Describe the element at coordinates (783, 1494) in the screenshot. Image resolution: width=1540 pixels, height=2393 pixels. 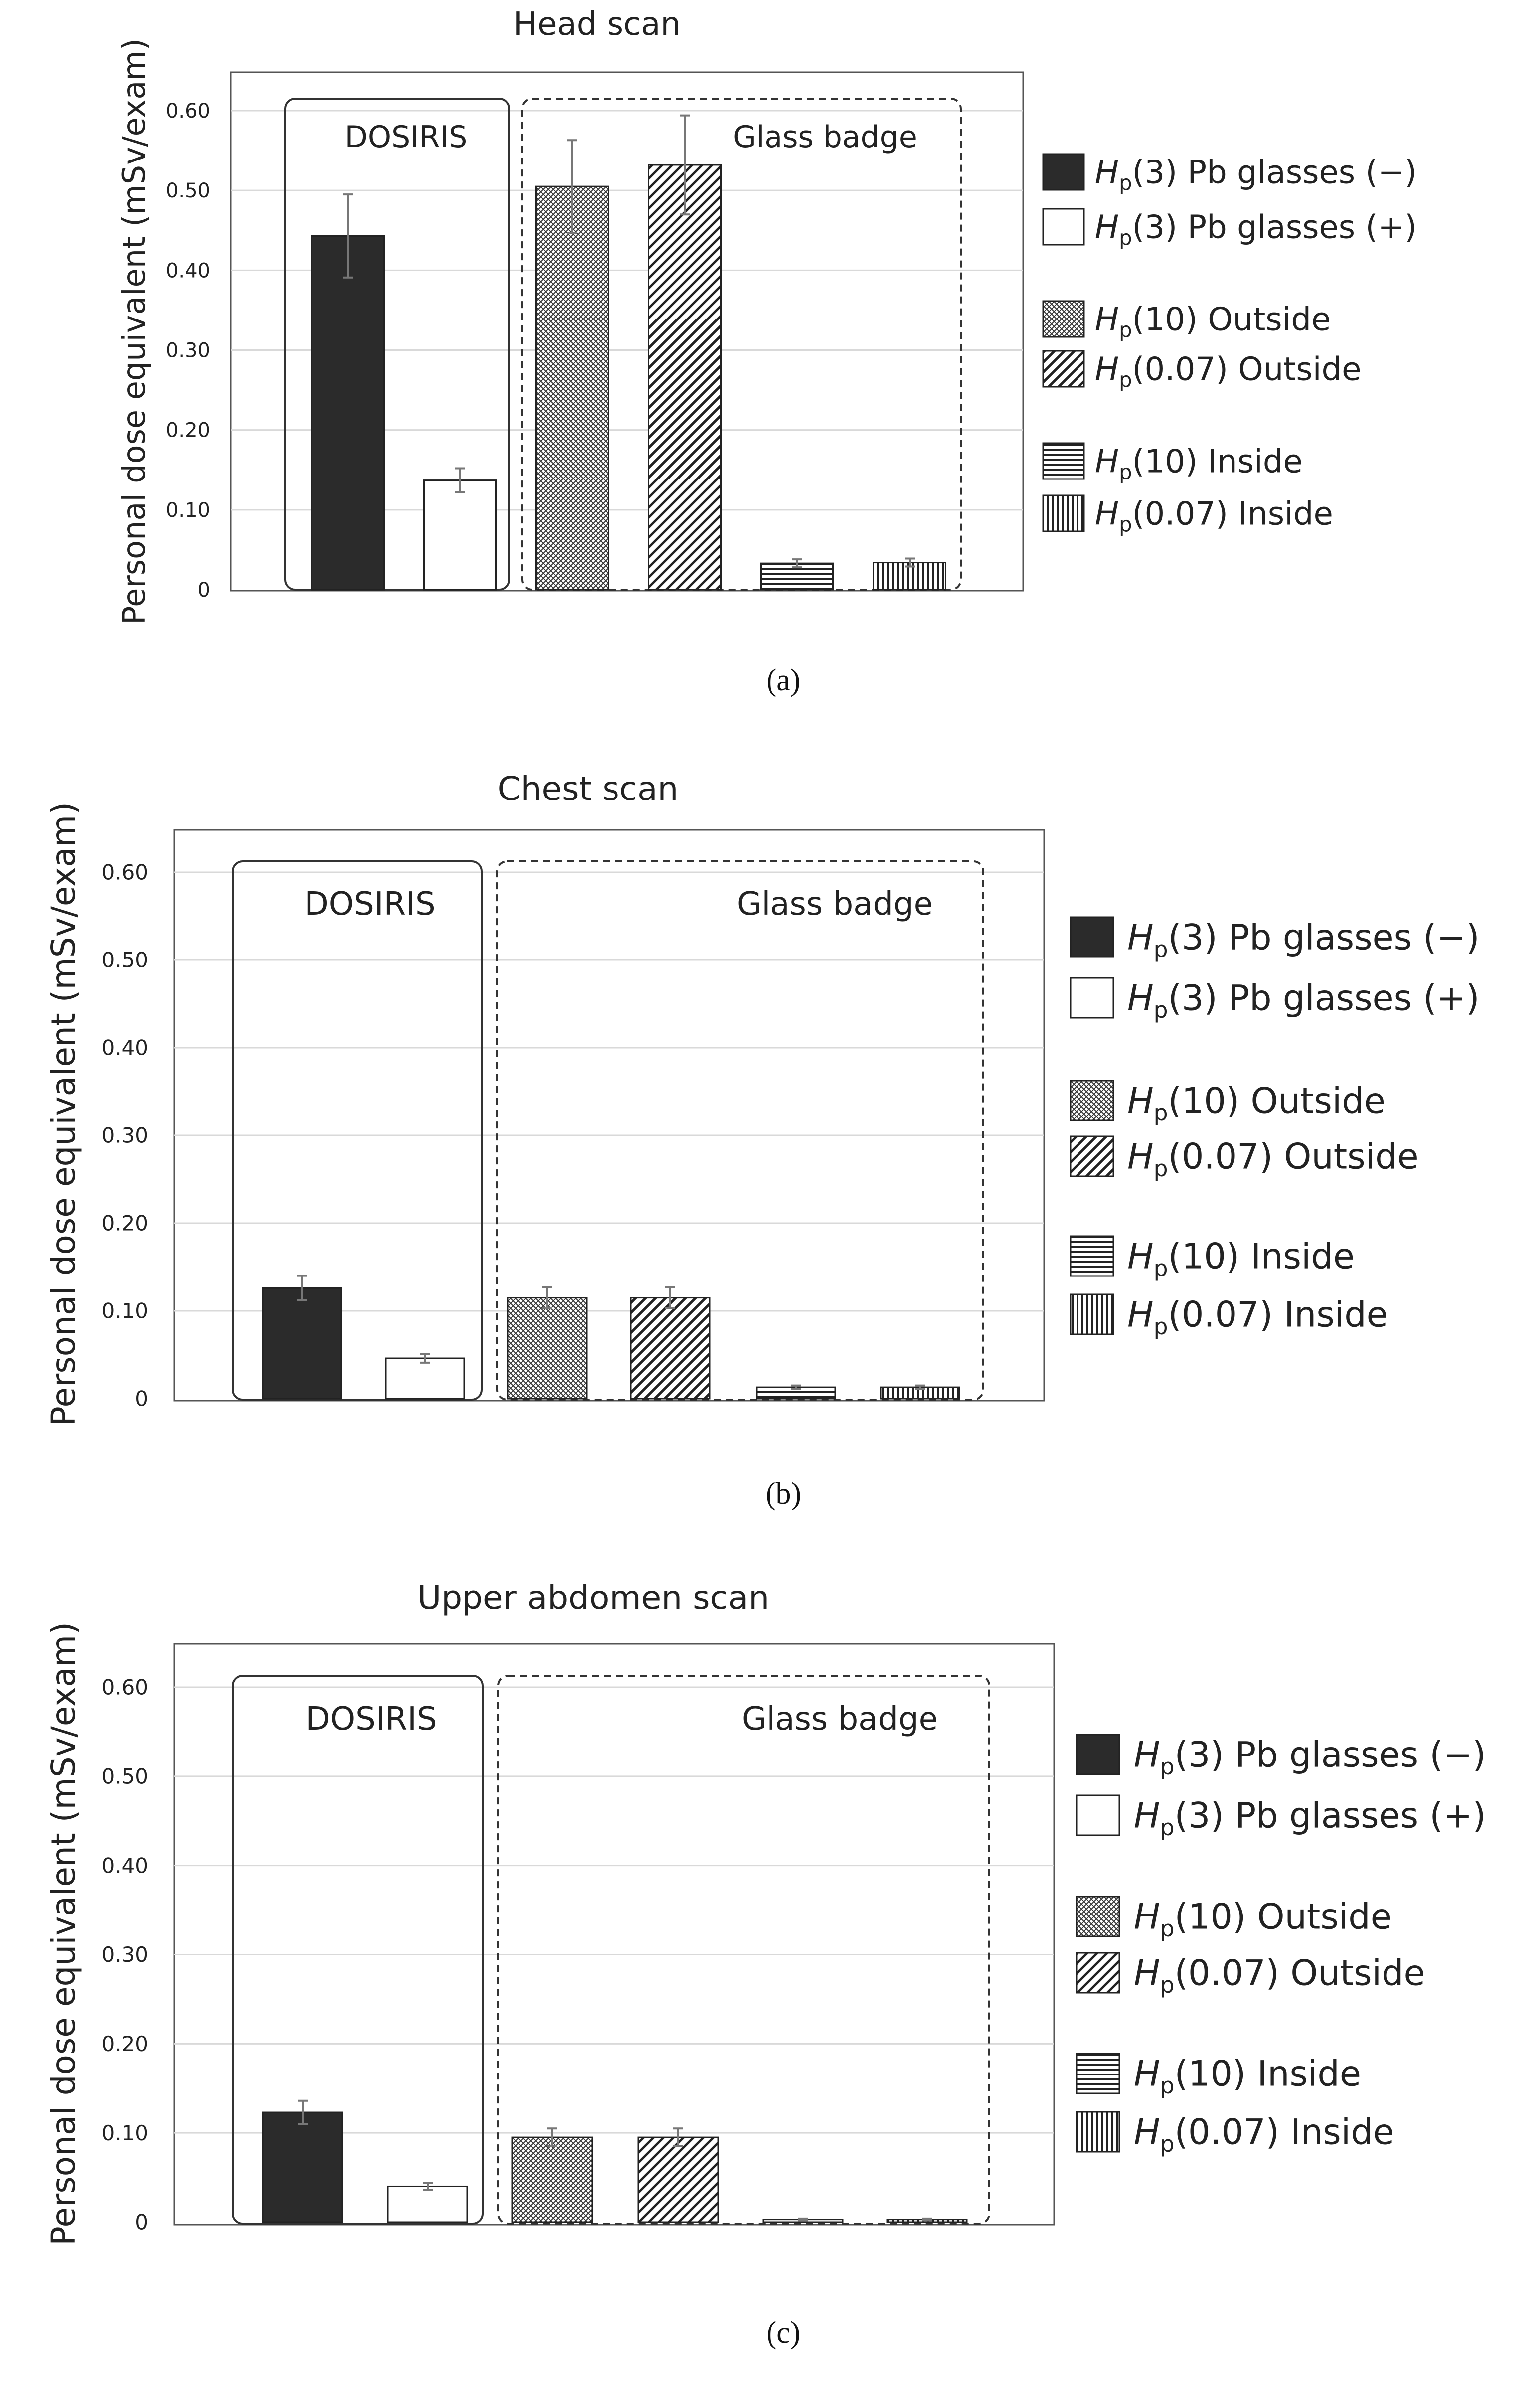
I see `panel-caption: (b)` at that location.